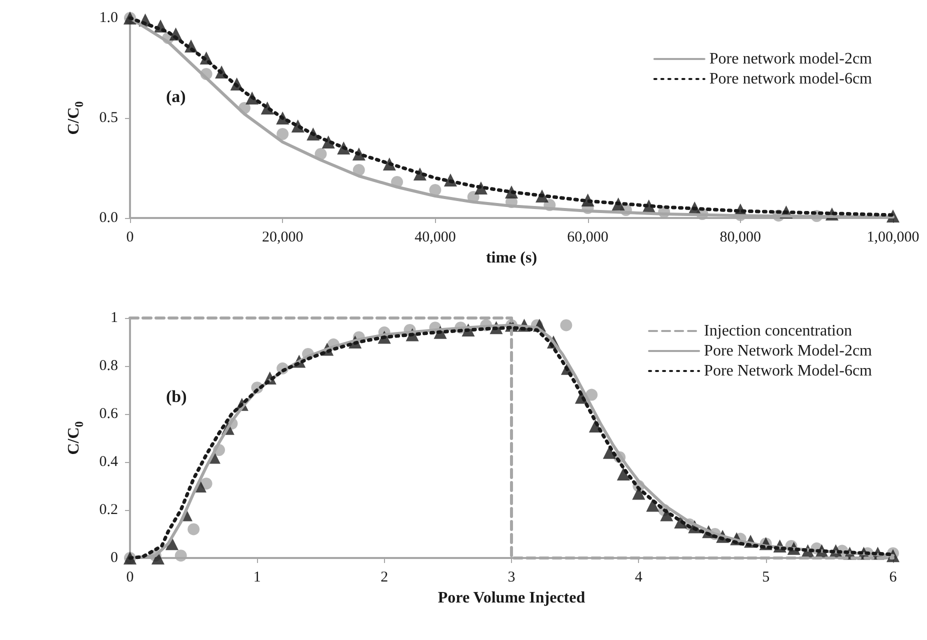 This screenshot has height=640, width=927. Describe the element at coordinates (778, 331) in the screenshot. I see `legend-label: Injection concentration` at that location.